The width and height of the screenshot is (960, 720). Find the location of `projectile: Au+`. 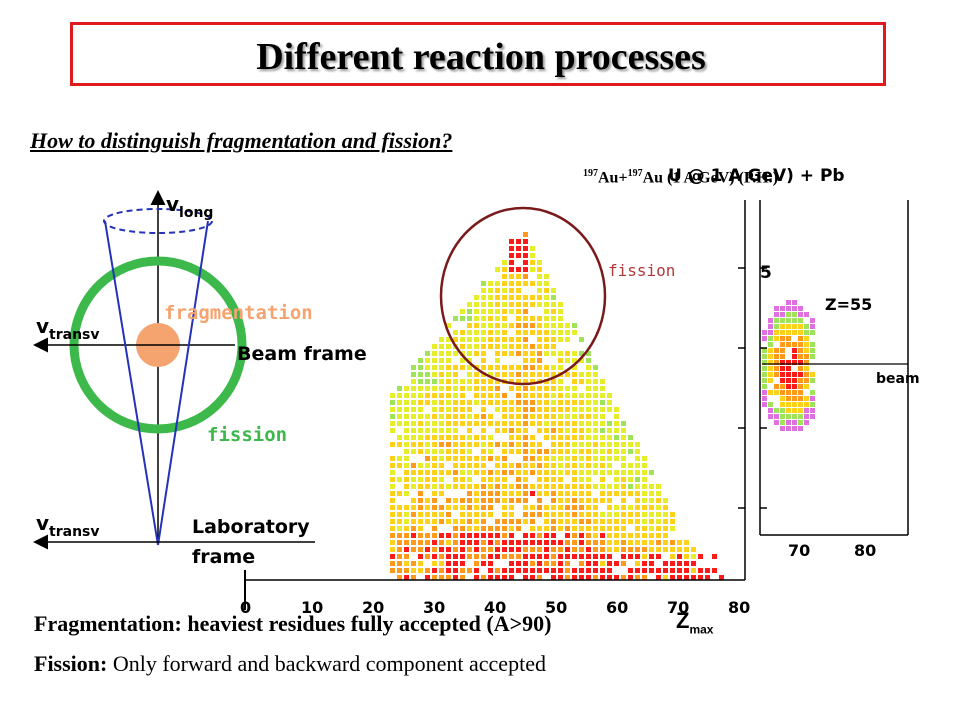

projectile: Au+ is located at coordinates (613, 178).